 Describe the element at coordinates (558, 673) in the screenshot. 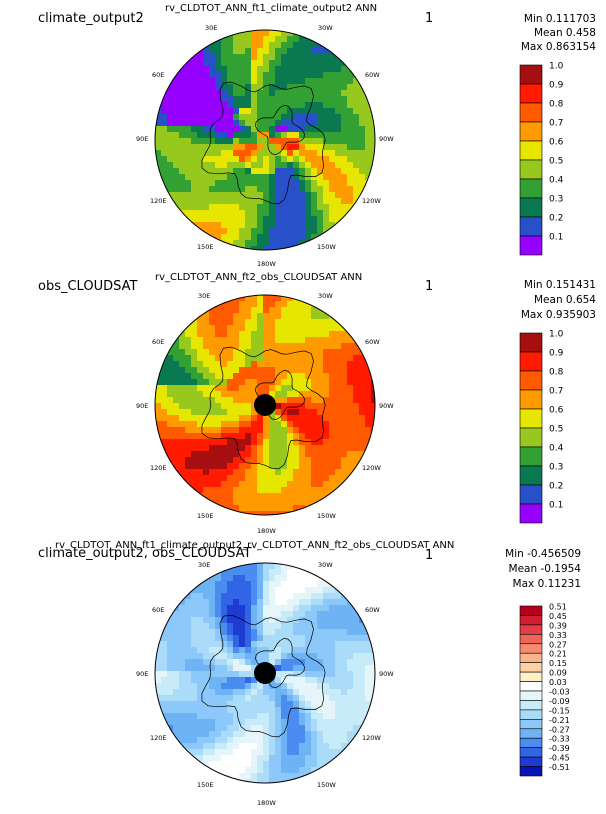

I see `colorbar-tick-label: 0.09` at that location.